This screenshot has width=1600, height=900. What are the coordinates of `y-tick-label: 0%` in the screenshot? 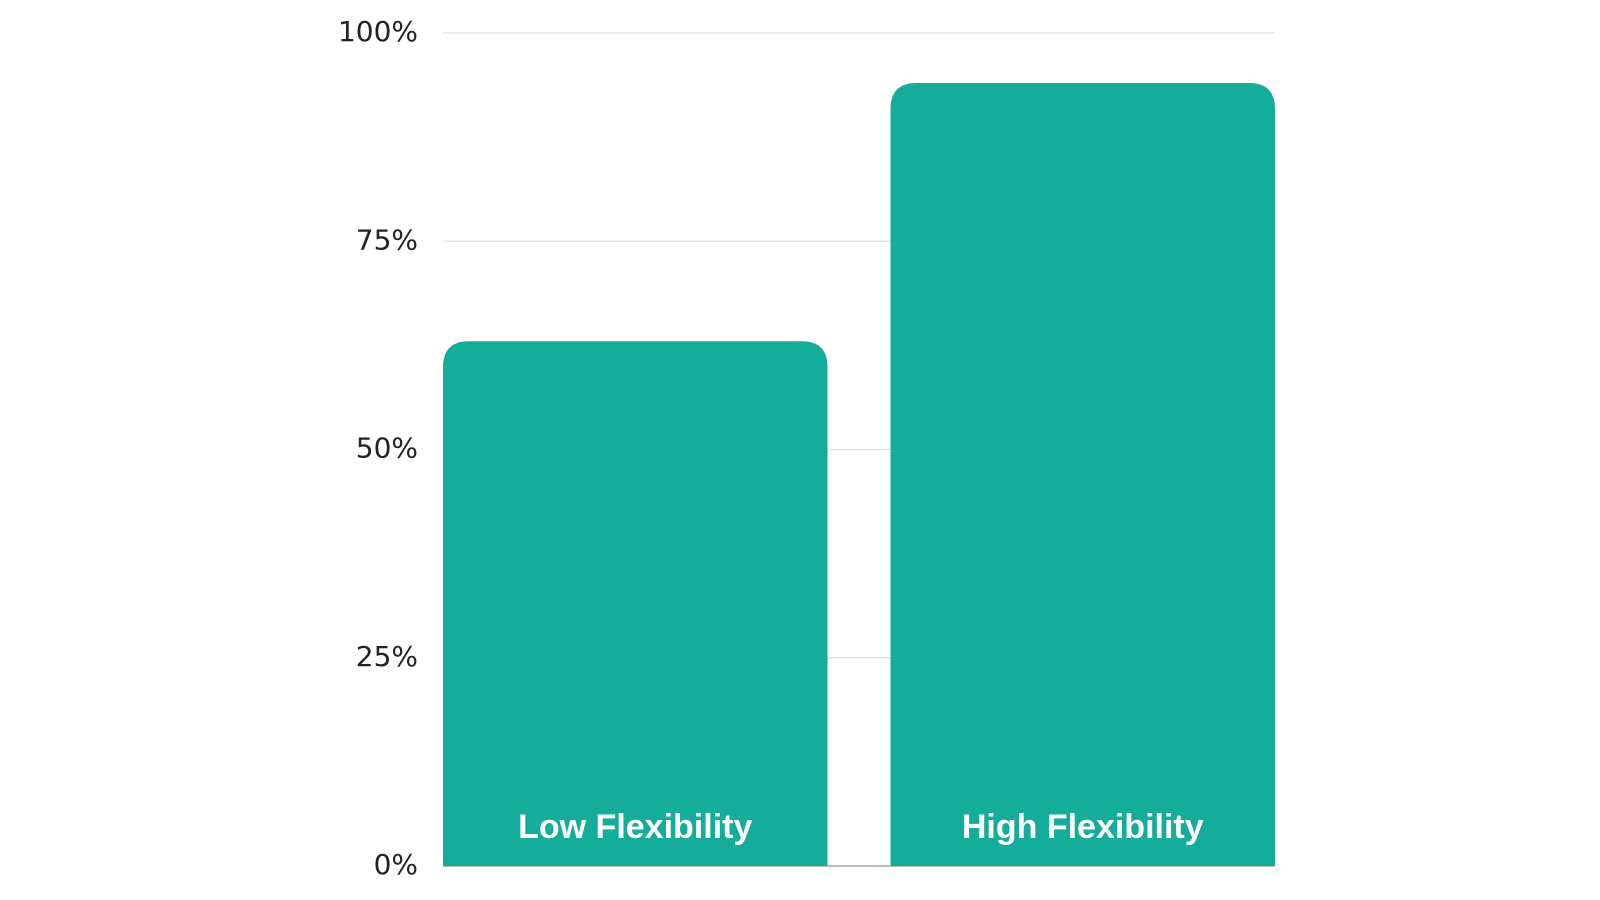 It's located at (396, 864).